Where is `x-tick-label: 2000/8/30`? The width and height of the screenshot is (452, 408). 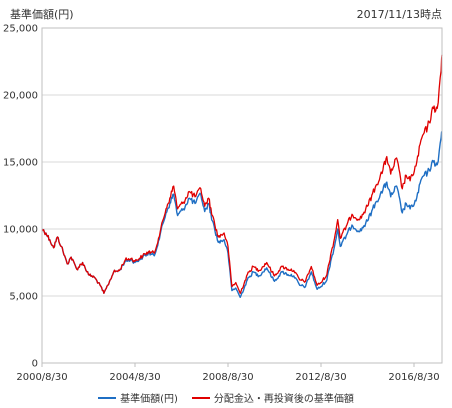
x-tick-label: 2000/8/30 is located at coordinates (41, 377).